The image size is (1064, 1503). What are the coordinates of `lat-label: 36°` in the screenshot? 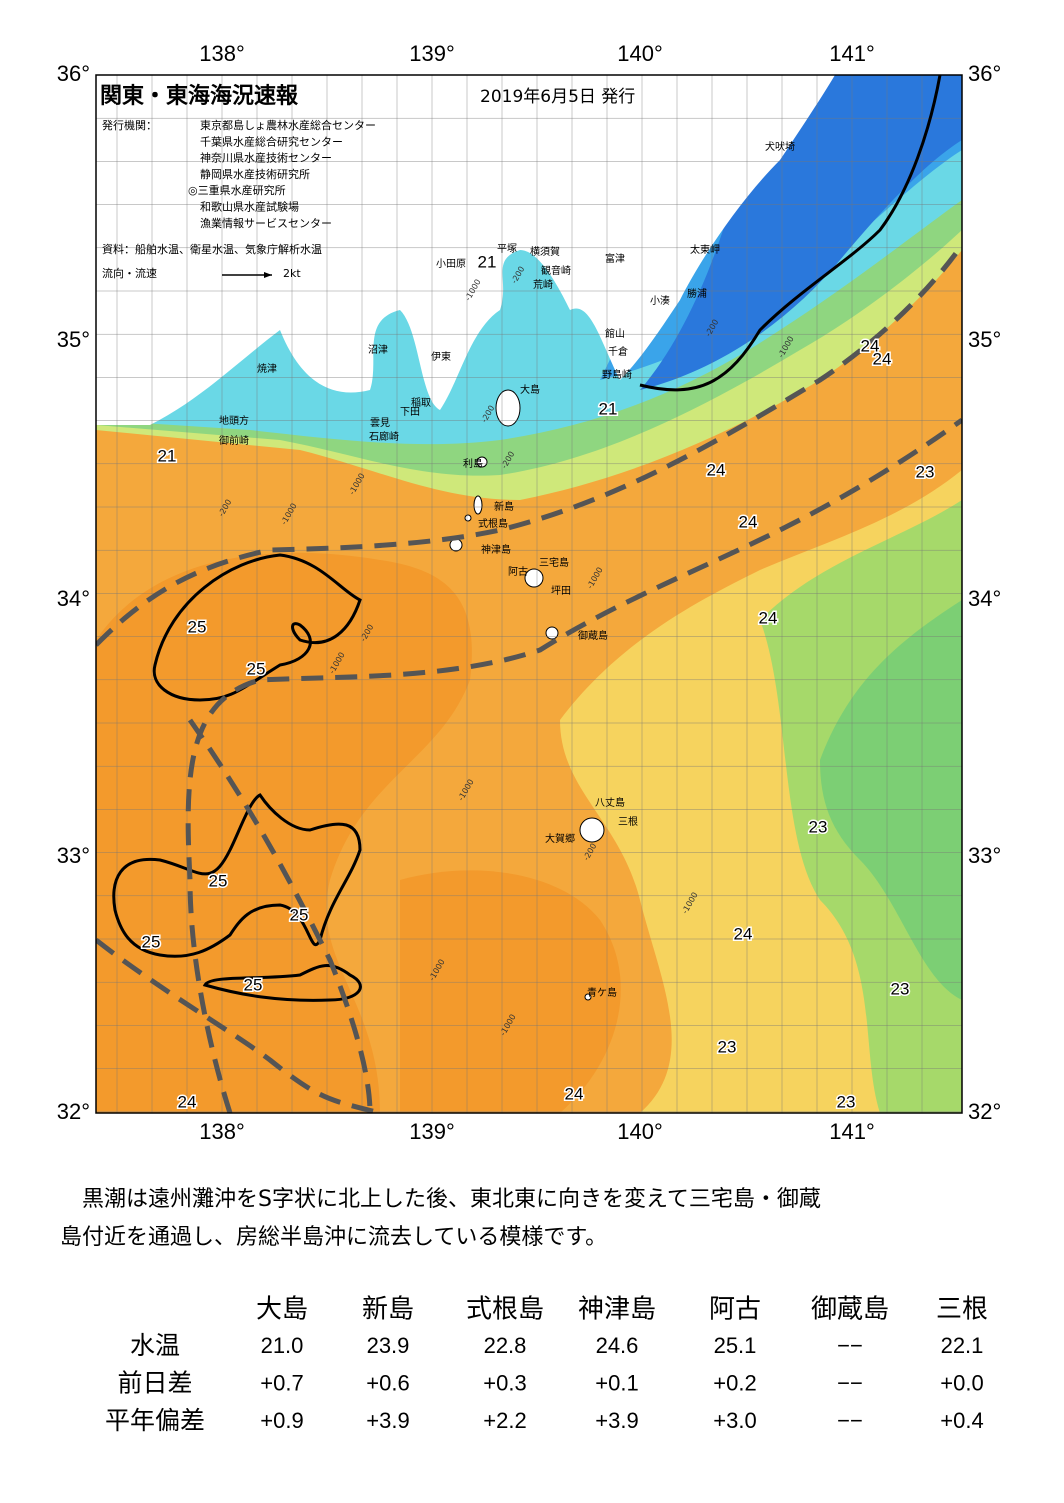 It's located at (73, 73).